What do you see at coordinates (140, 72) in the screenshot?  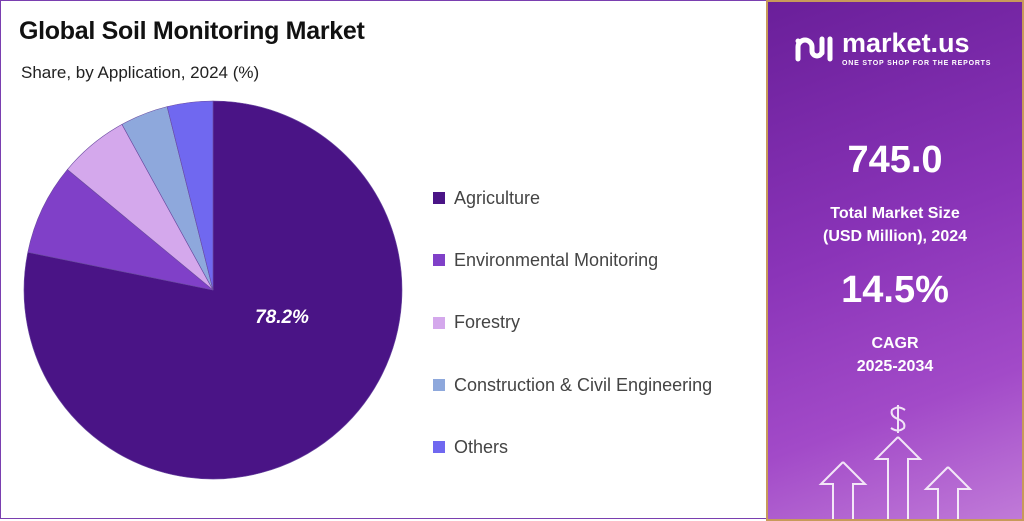 I see `chart-subtitle: Share, by Application, 2024 (%)` at bounding box center [140, 72].